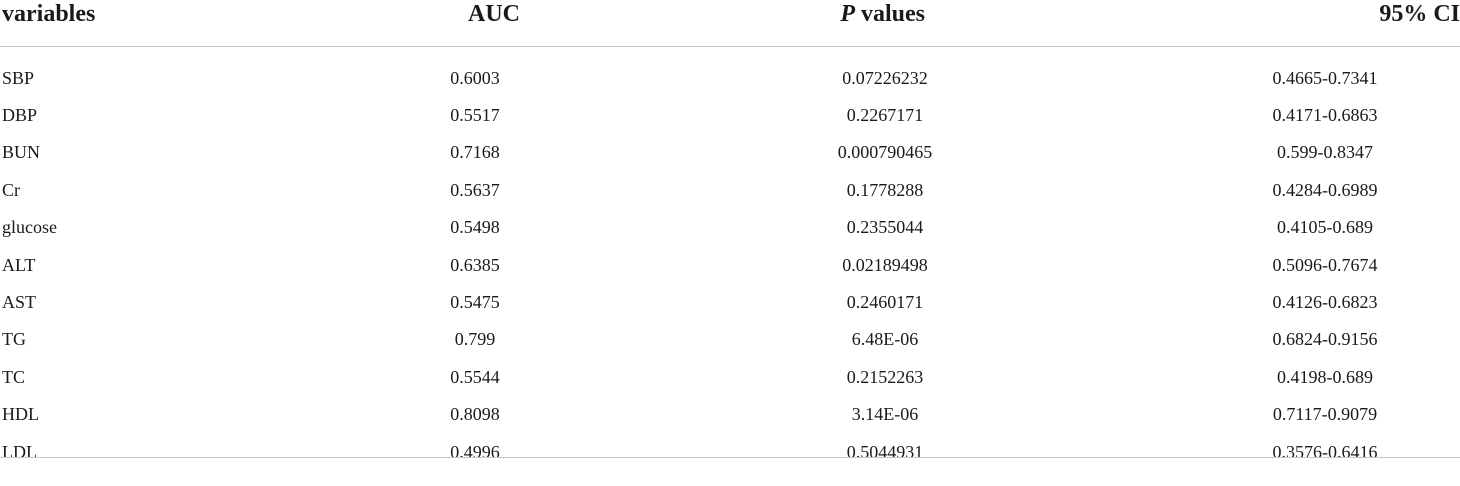  I want to click on header-row: variables AUC P values 95% CI, so click(730, 23).